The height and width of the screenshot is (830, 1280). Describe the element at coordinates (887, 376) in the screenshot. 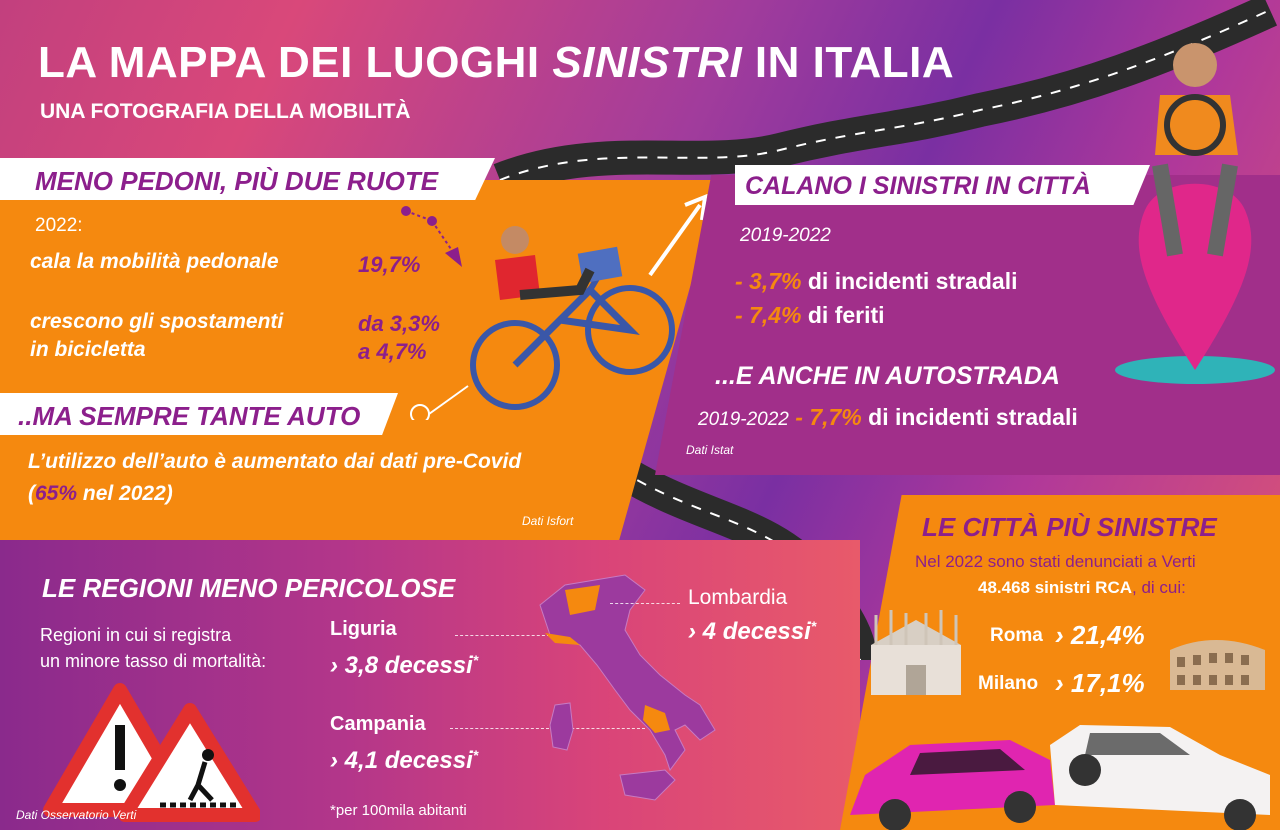

I see `highway-heading: ...E ANCHE IN AUTOSTRADA` at that location.